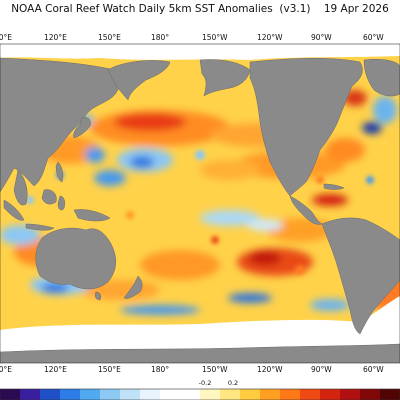  I want to click on top-tick-label: 150°W, so click(215, 37).